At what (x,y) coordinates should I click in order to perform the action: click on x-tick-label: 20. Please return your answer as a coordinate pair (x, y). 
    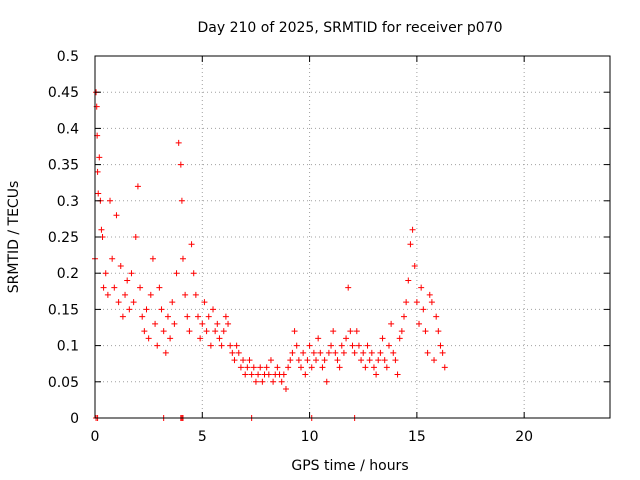
    Looking at the image, I should click on (524, 437).